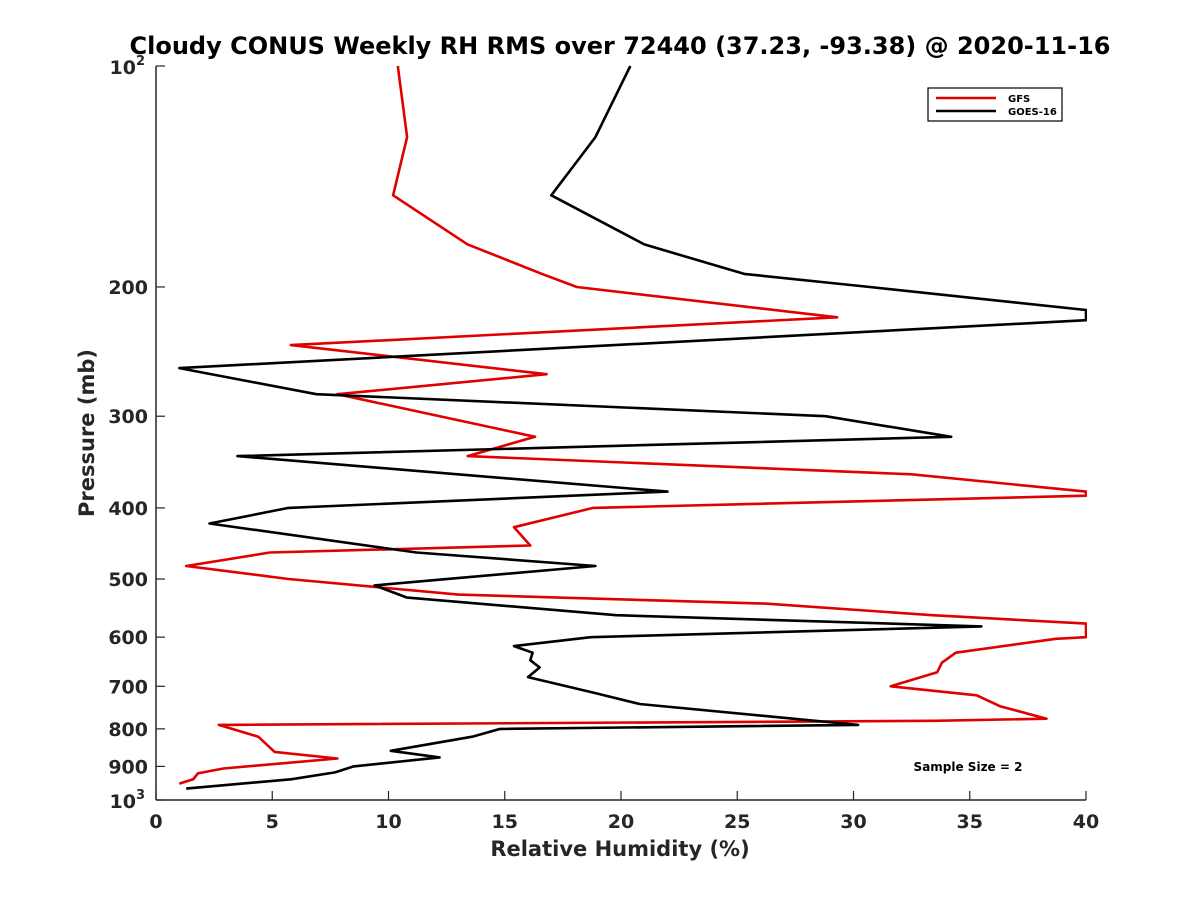 The image size is (1200, 900). I want to click on legend-label-goes-16: GOES-16, so click(1032, 112).